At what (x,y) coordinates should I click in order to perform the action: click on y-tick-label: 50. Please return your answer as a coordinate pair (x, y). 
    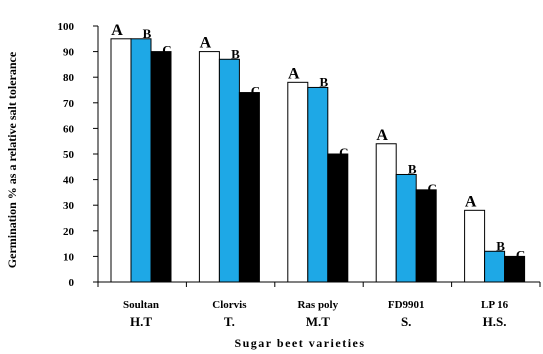
    Looking at the image, I should click on (69, 155).